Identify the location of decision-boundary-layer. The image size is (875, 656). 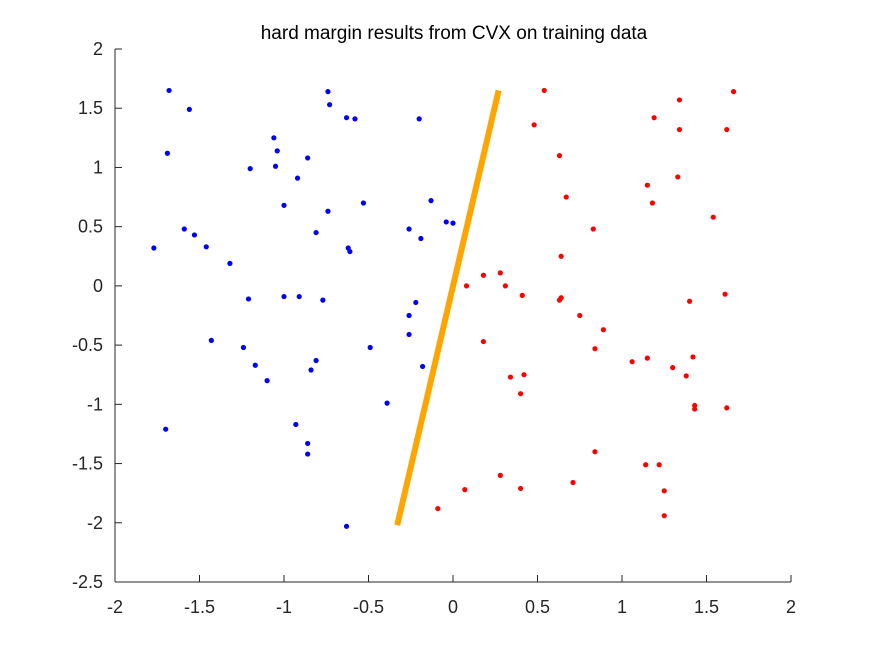
(448, 307).